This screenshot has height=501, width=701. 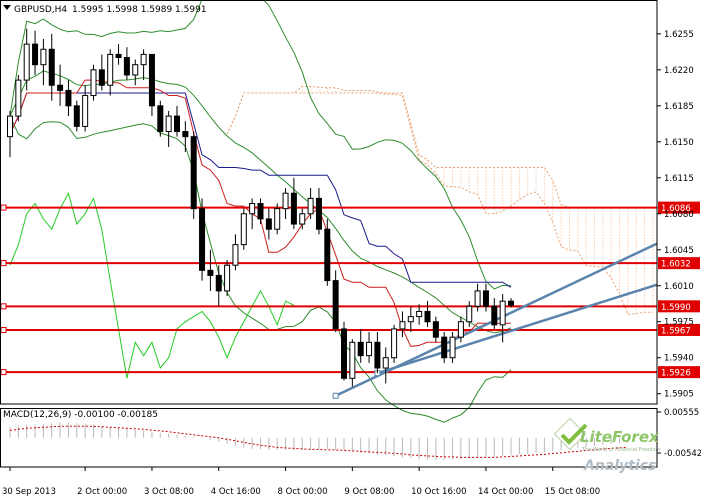 What do you see at coordinates (620, 437) in the screenshot?
I see `watermark-brand: LiteForex` at bounding box center [620, 437].